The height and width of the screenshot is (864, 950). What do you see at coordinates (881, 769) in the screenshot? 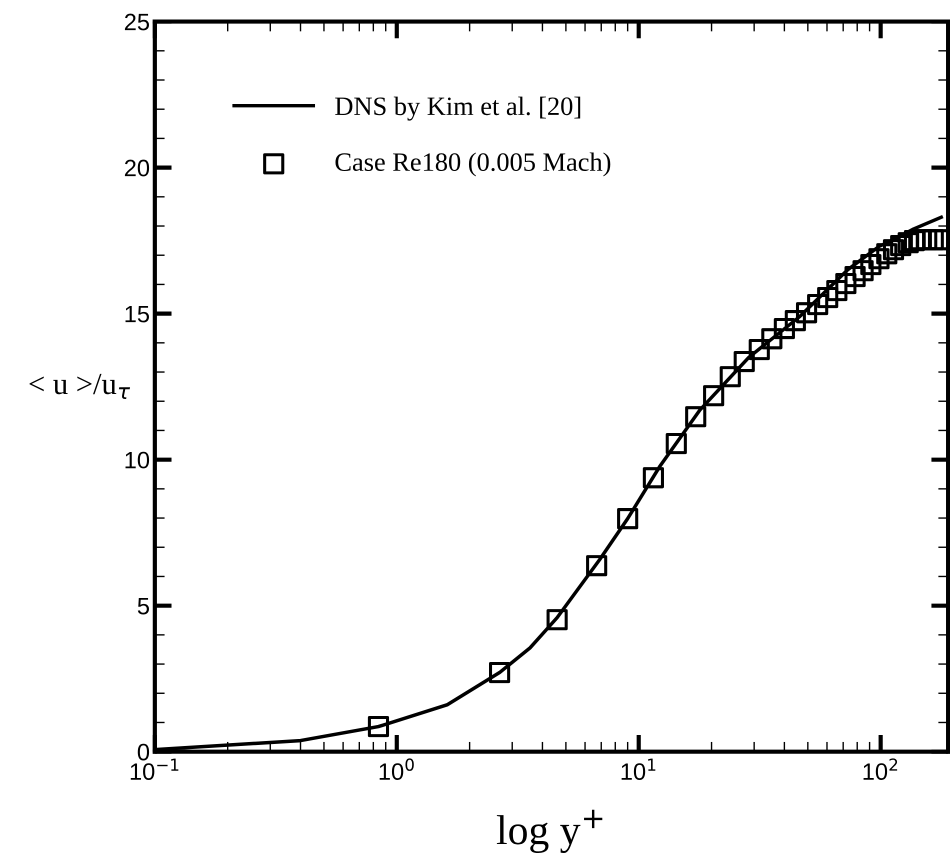
I see `x-tick-label: 10$^{2}$` at bounding box center [881, 769].